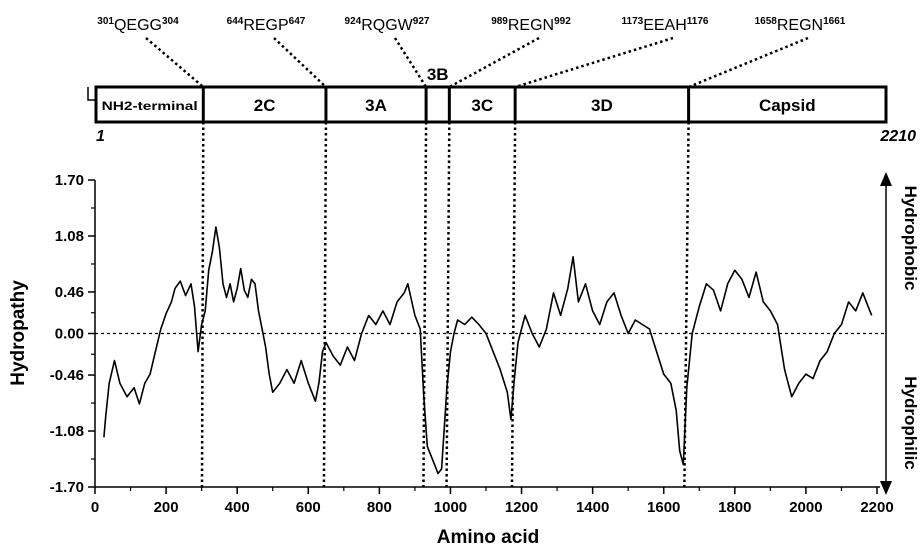  I want to click on x-tick-label: 1200, so click(521, 507).